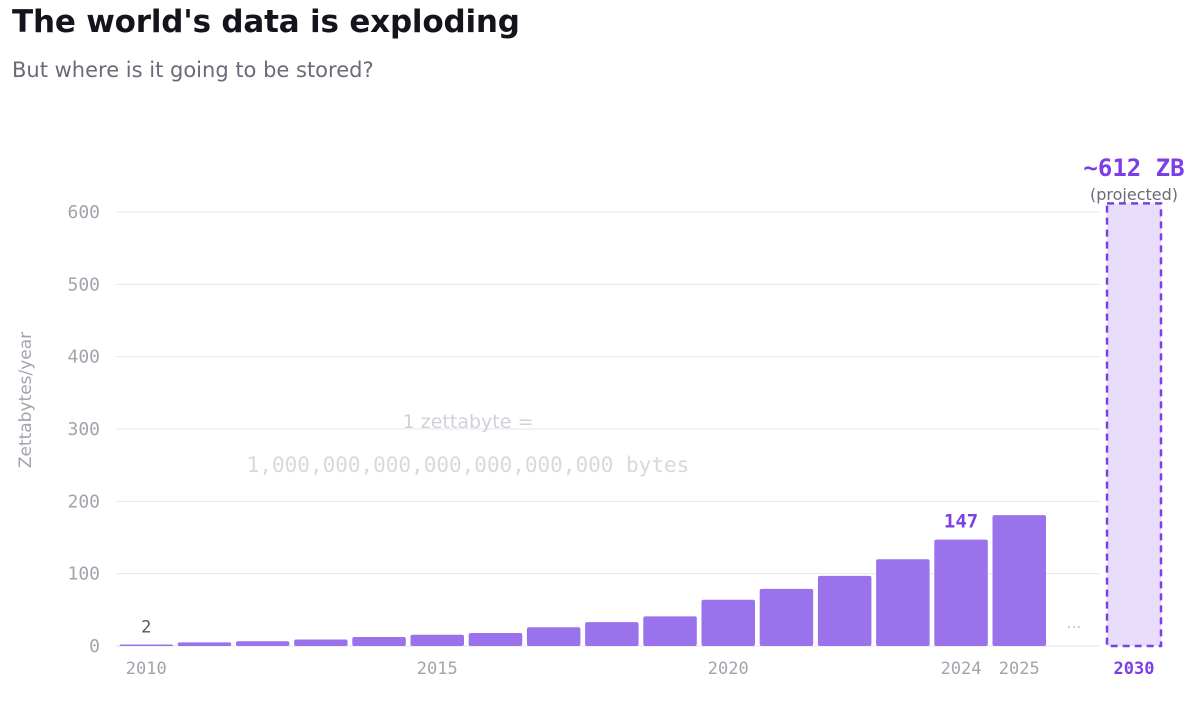 The height and width of the screenshot is (704, 1200). What do you see at coordinates (468, 422) in the screenshot?
I see `annotation-line-1: 1 zettabyte =` at bounding box center [468, 422].